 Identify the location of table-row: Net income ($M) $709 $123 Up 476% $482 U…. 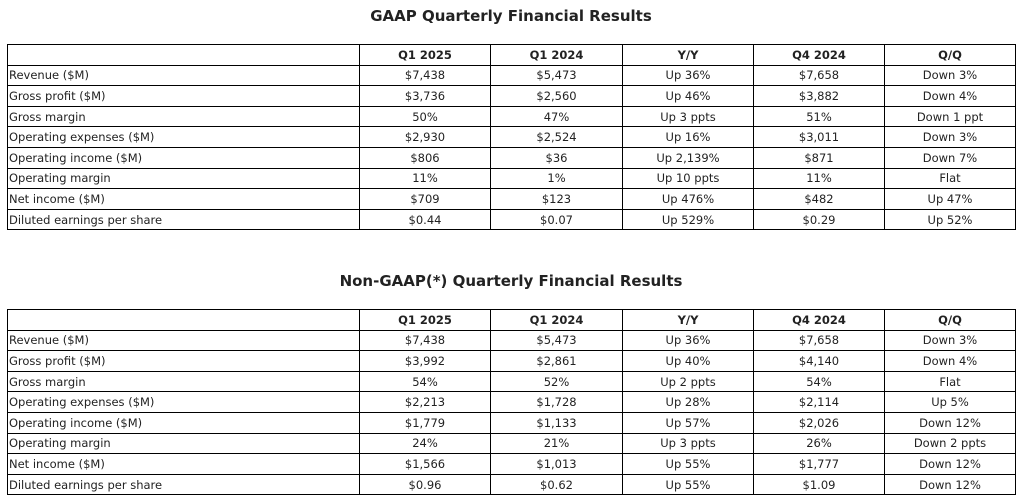
(511, 199).